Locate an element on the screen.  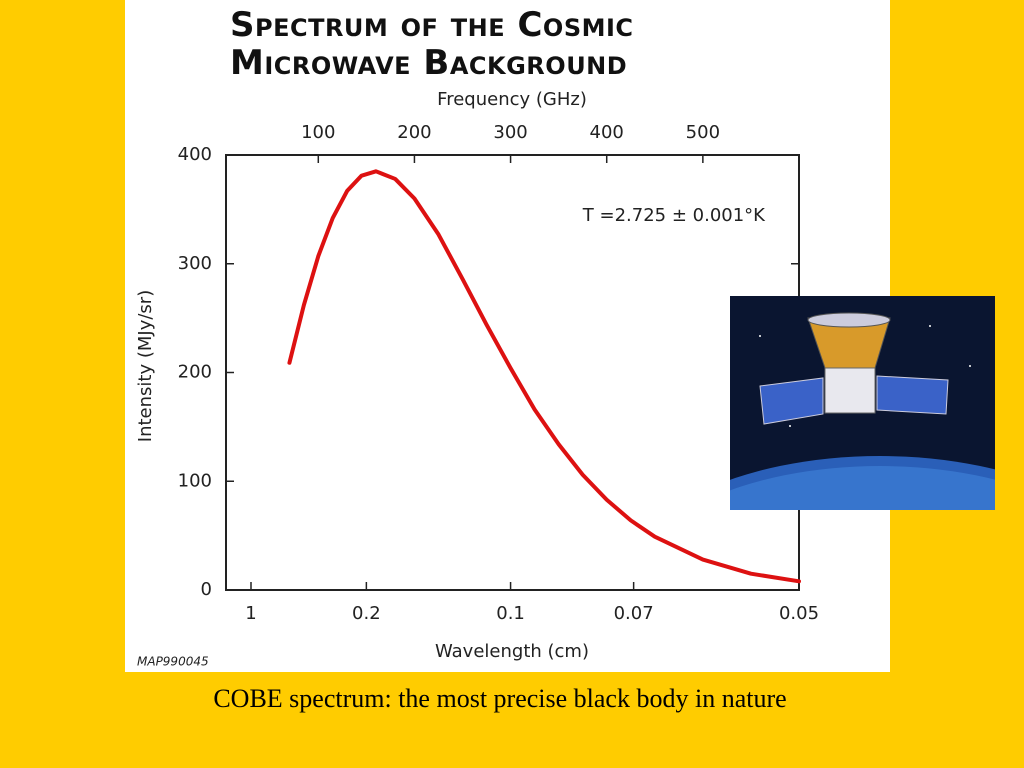
x-axis-label: Wavelength (cm) is located at coordinates (512, 651).